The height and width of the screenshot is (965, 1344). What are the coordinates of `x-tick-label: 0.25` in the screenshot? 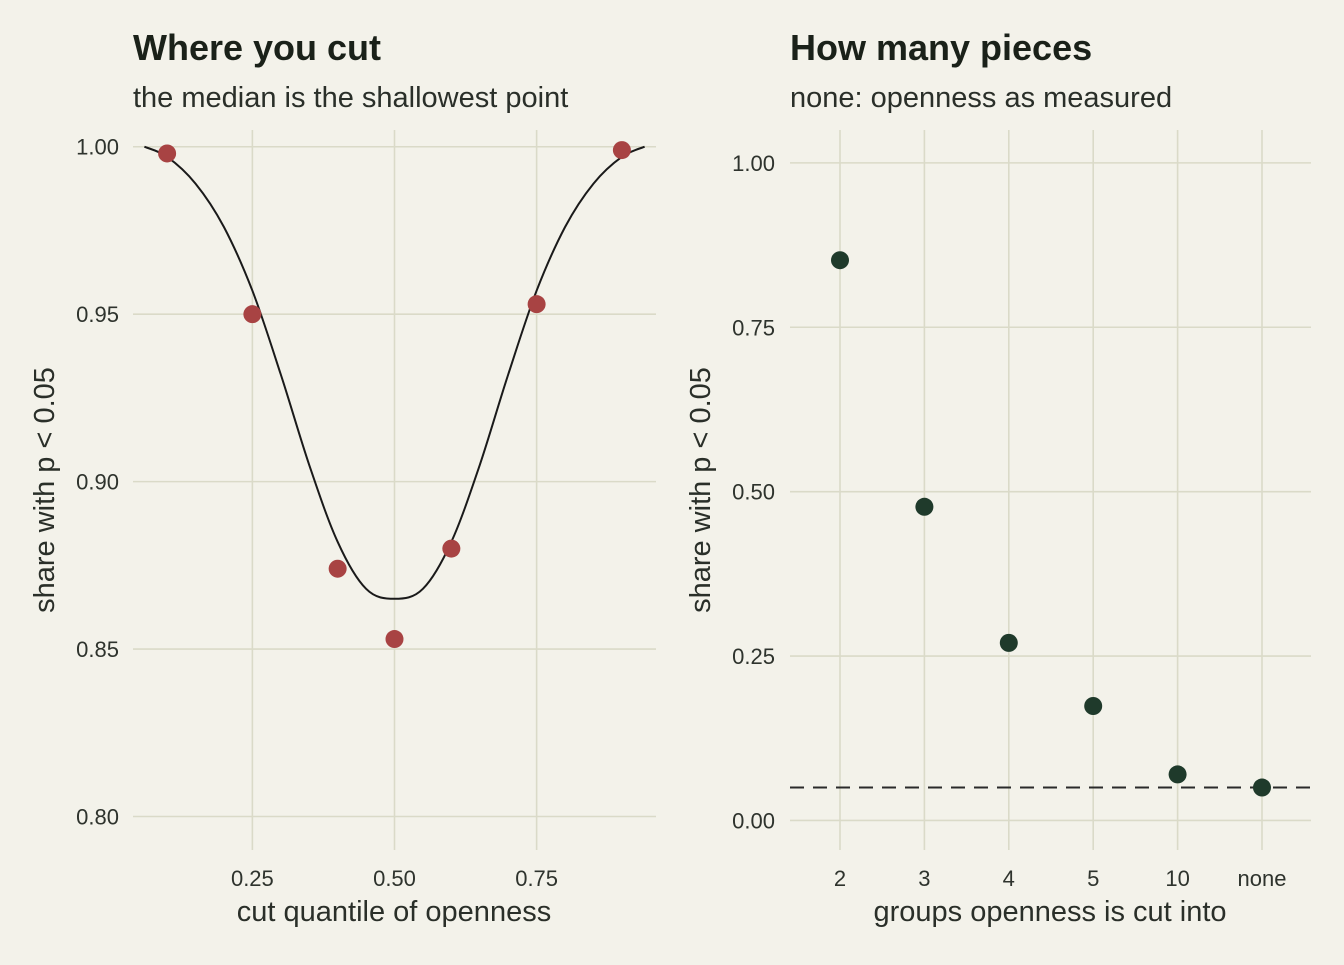 It's located at (252, 878).